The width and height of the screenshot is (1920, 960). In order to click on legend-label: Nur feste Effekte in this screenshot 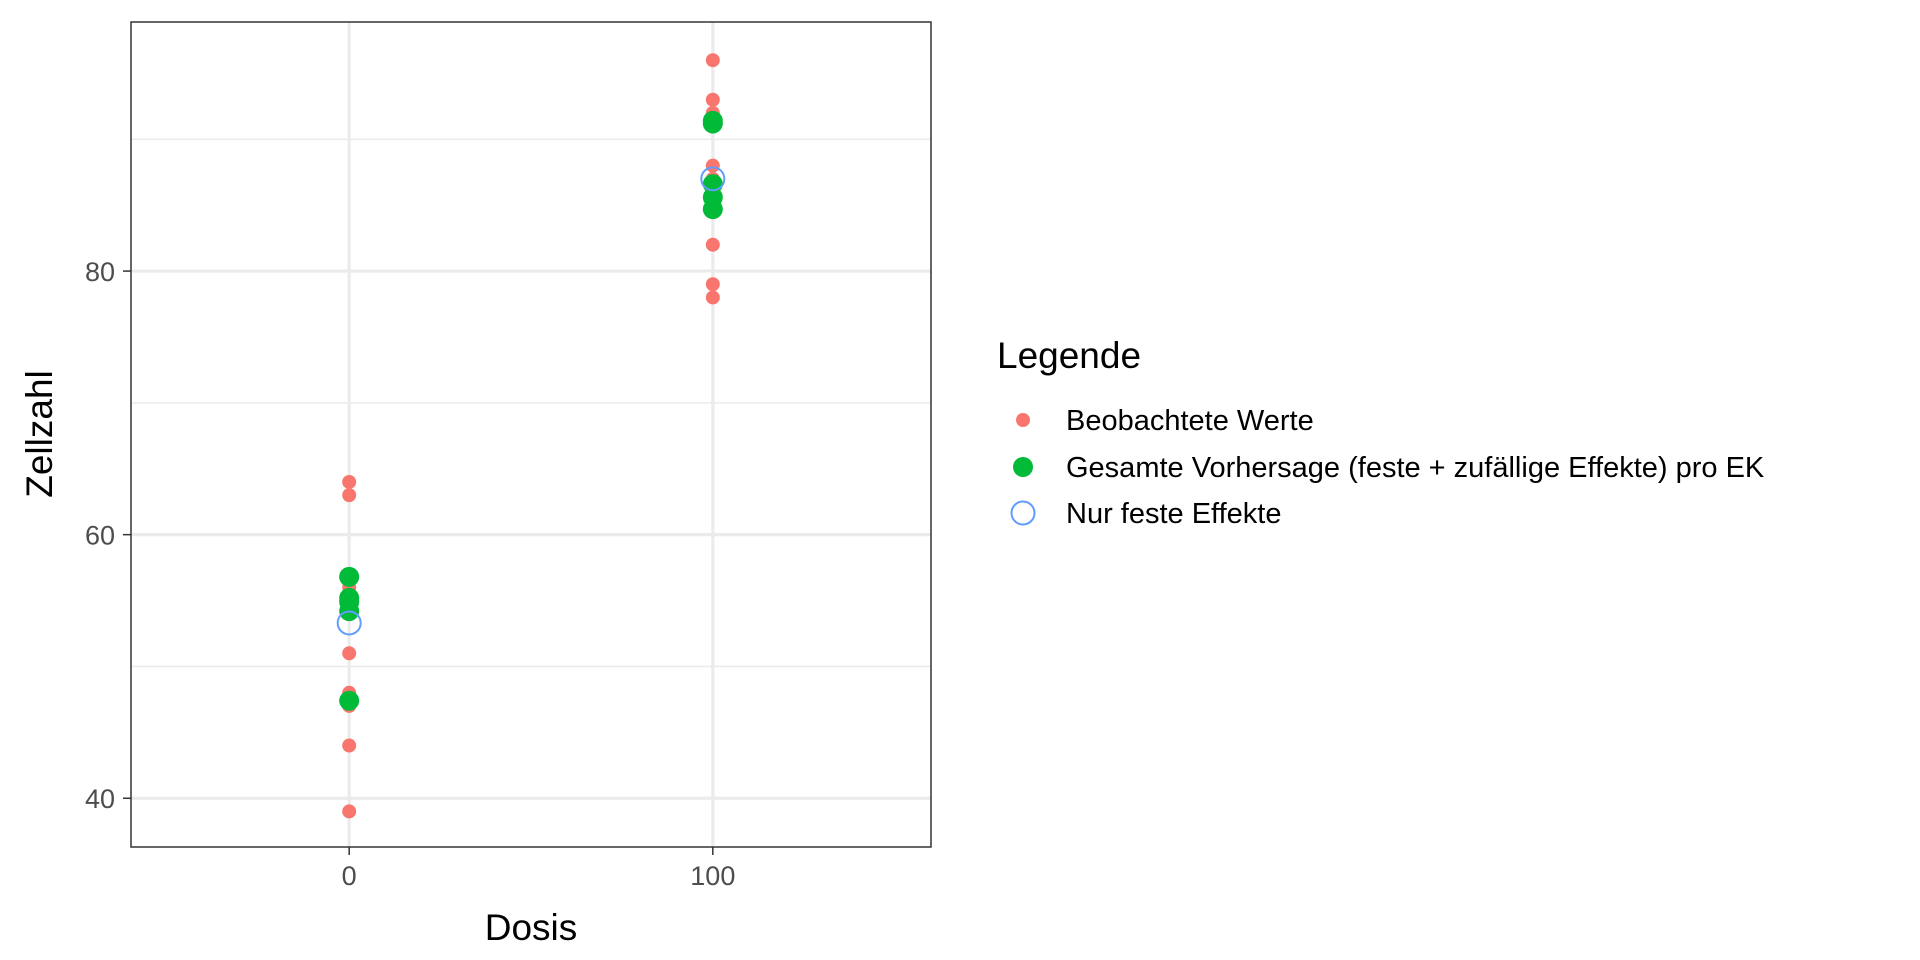, I will do `click(1173, 514)`.